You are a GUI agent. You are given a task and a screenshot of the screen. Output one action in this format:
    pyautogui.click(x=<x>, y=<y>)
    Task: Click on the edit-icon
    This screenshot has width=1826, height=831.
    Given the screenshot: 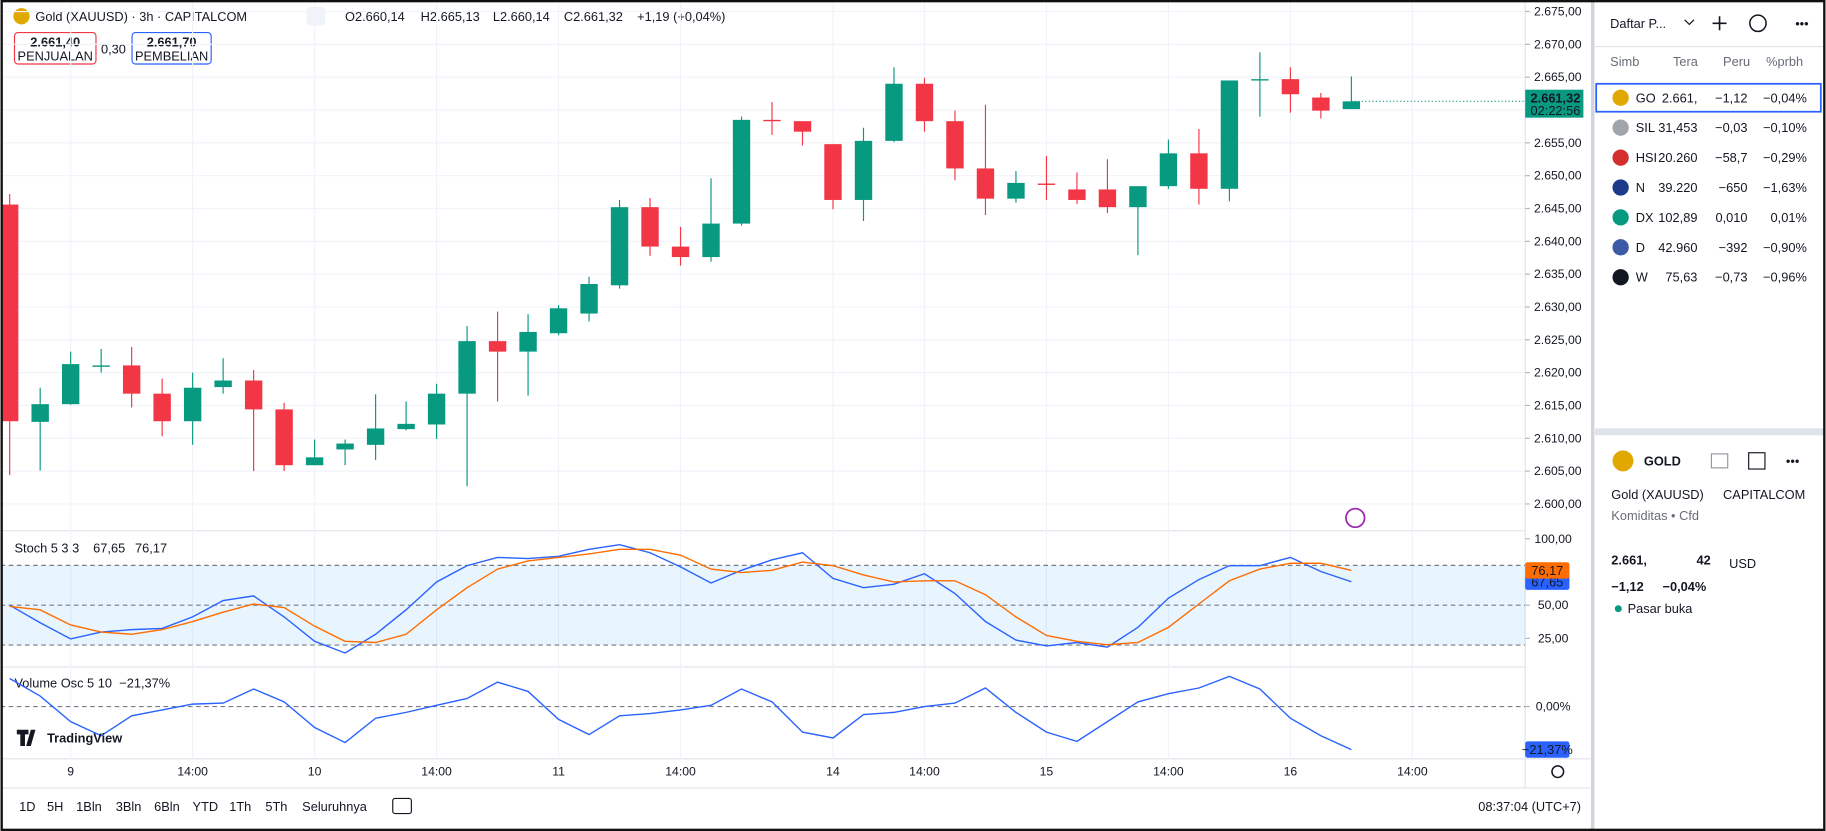 What is the action you would take?
    pyautogui.click(x=1757, y=461)
    